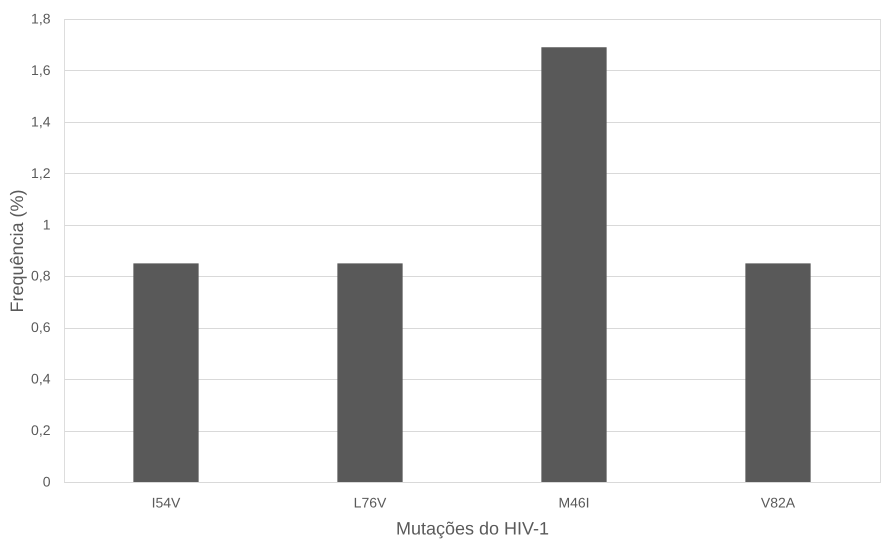 Image resolution: width=888 pixels, height=546 pixels. Describe the element at coordinates (778, 502) in the screenshot. I see `x-tick-label: V82A` at that location.